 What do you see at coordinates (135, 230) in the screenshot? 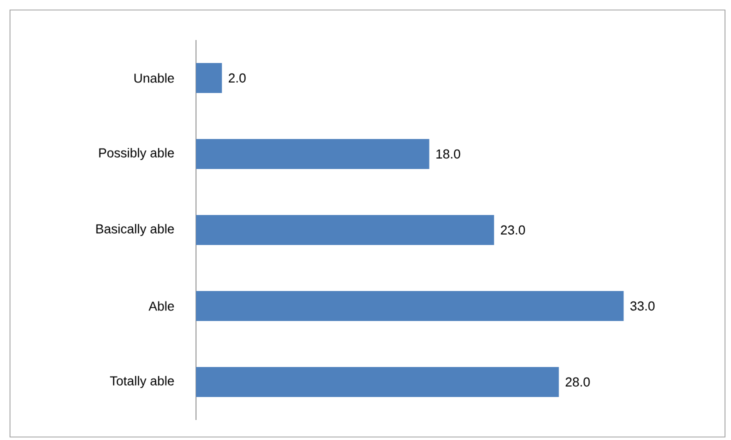
I see `y-tick-label: Basically able` at bounding box center [135, 230].